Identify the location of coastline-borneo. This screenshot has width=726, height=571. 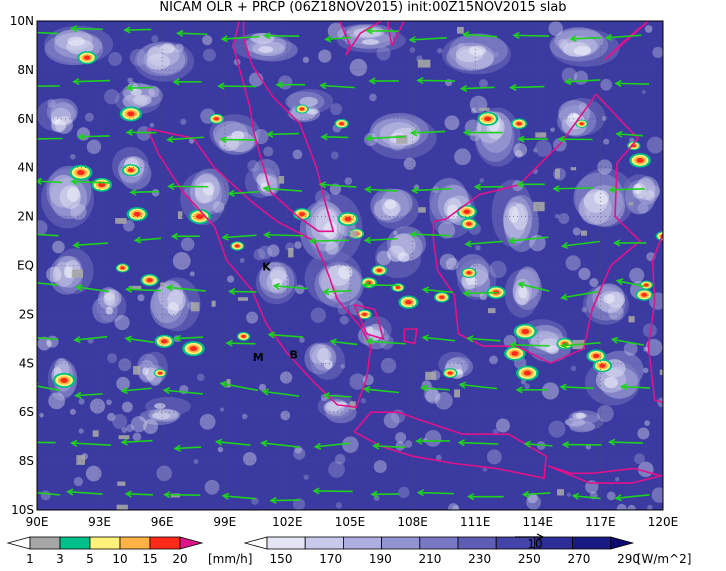
(537, 229).